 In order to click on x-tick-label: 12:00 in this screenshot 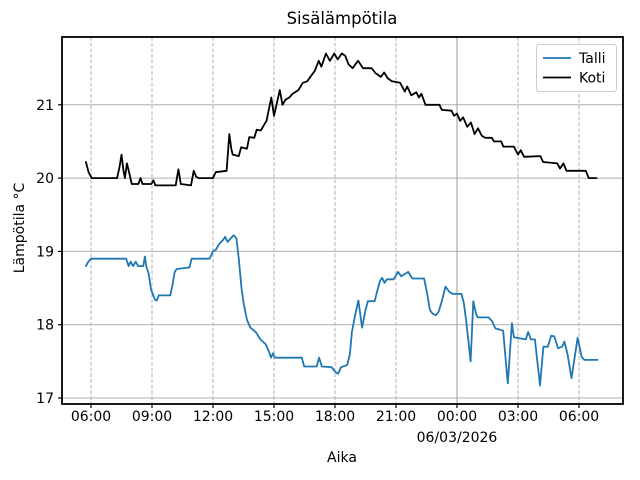, I will do `click(213, 417)`.